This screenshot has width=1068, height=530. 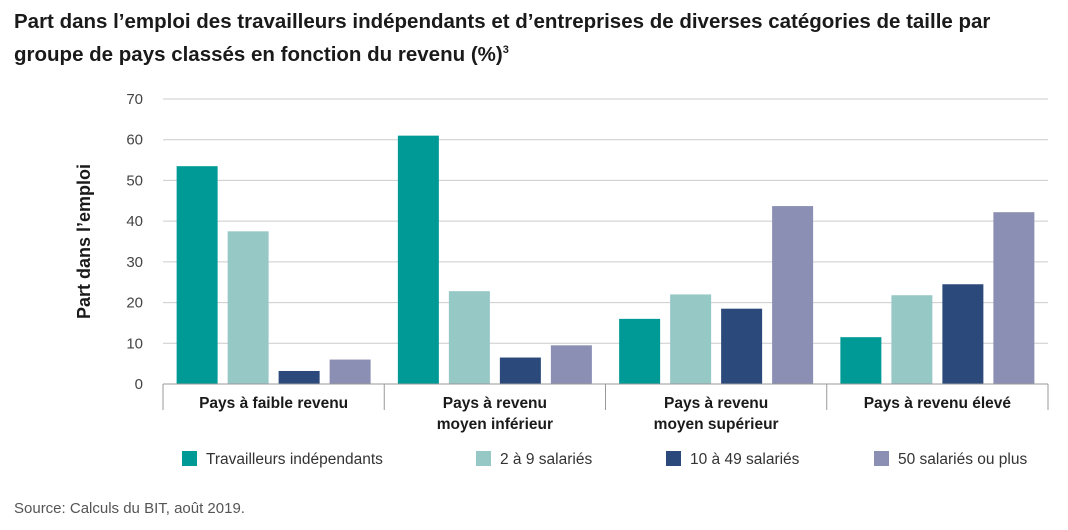 What do you see at coordinates (495, 424) in the screenshot?
I see `x-tick-label: moyen inférieur` at bounding box center [495, 424].